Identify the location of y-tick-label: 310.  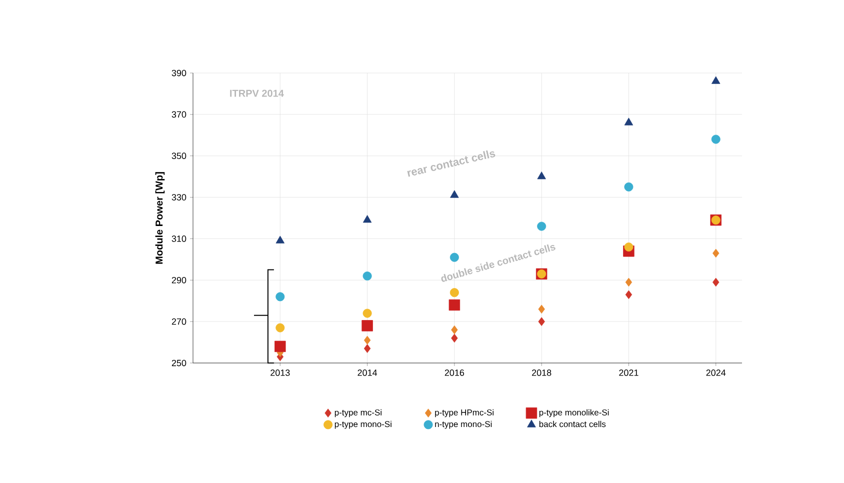
(179, 239).